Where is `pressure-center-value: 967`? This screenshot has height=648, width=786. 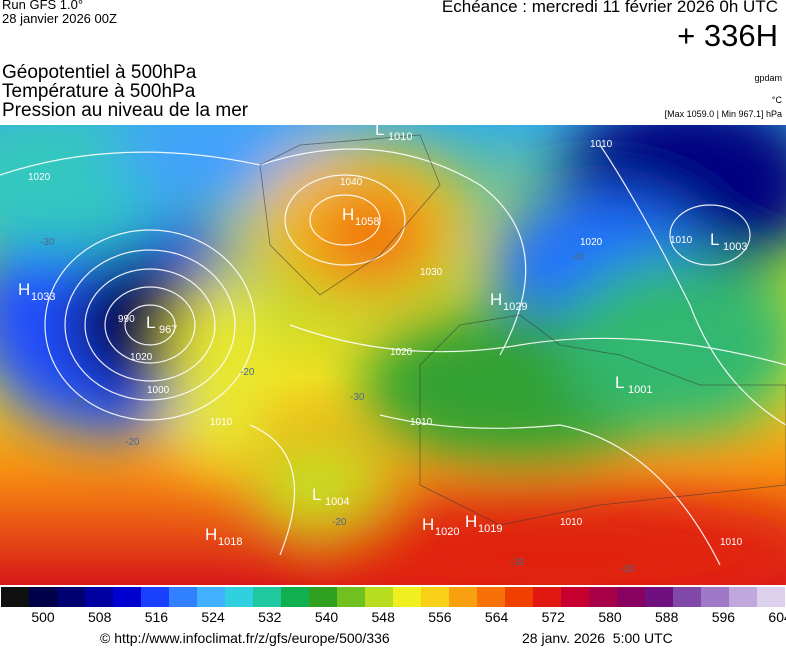
pressure-center-value: 967 is located at coordinates (168, 330).